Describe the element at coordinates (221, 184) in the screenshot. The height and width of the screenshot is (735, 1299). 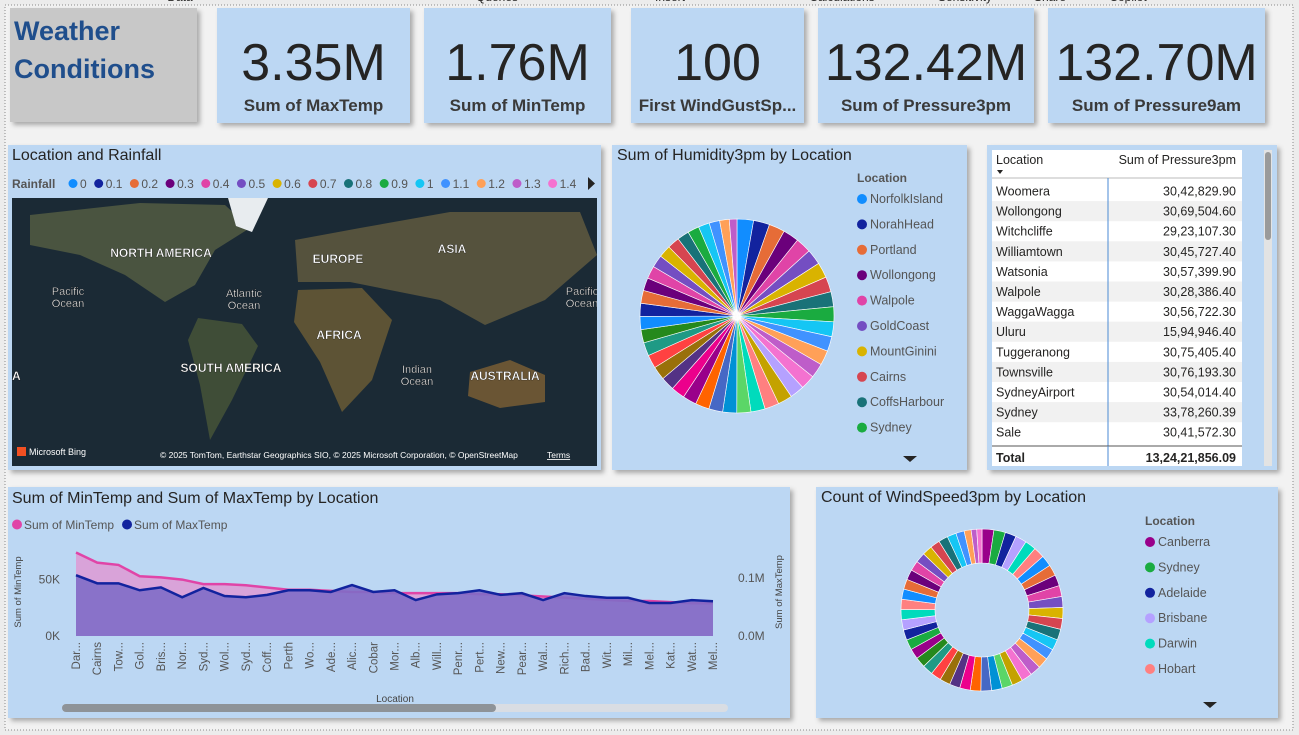
I see `legend-label: 0.4` at that location.